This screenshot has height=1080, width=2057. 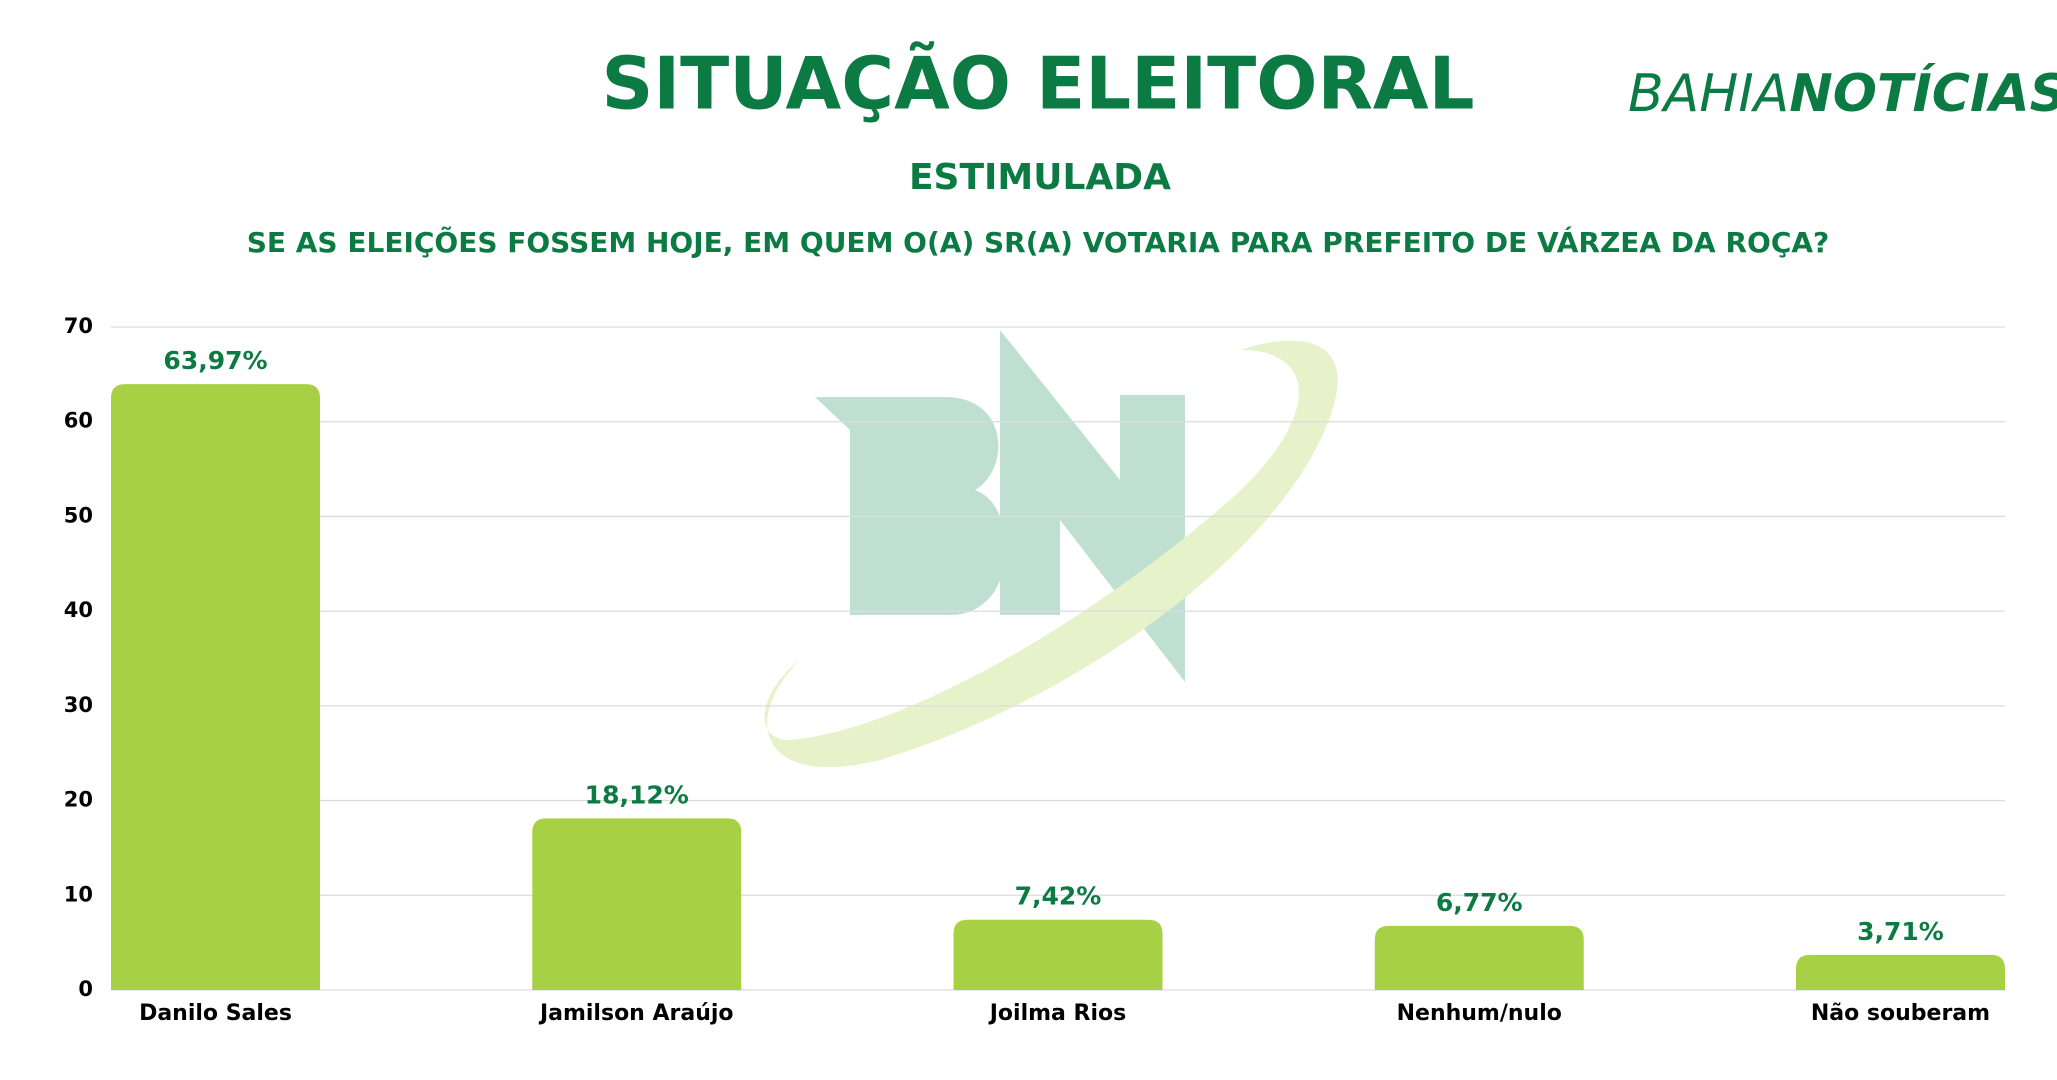 I want to click on logo: BAHIANOTÍCIAS, so click(x=1842, y=93).